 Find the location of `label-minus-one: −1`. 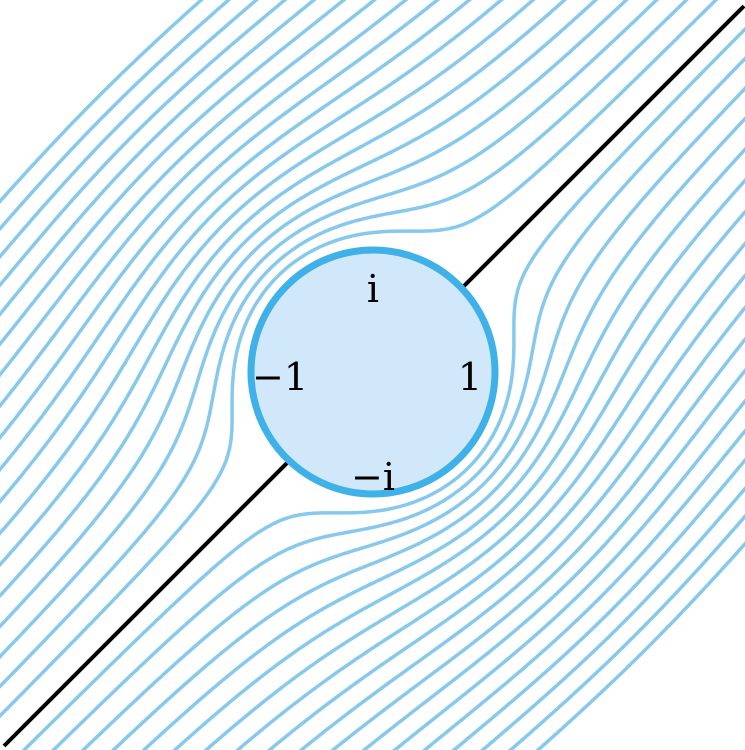

label-minus-one: −1 is located at coordinates (280, 377).